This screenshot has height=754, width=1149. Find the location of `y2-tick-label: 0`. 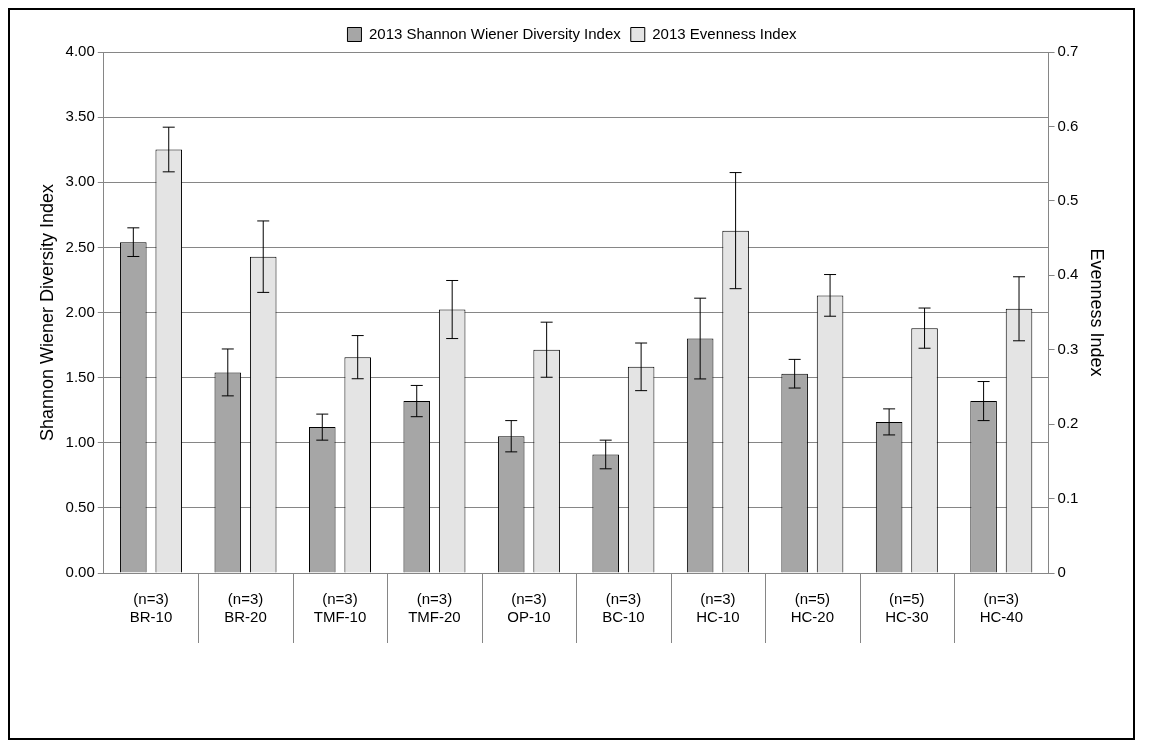

y2-tick-label: 0 is located at coordinates (1061, 572).